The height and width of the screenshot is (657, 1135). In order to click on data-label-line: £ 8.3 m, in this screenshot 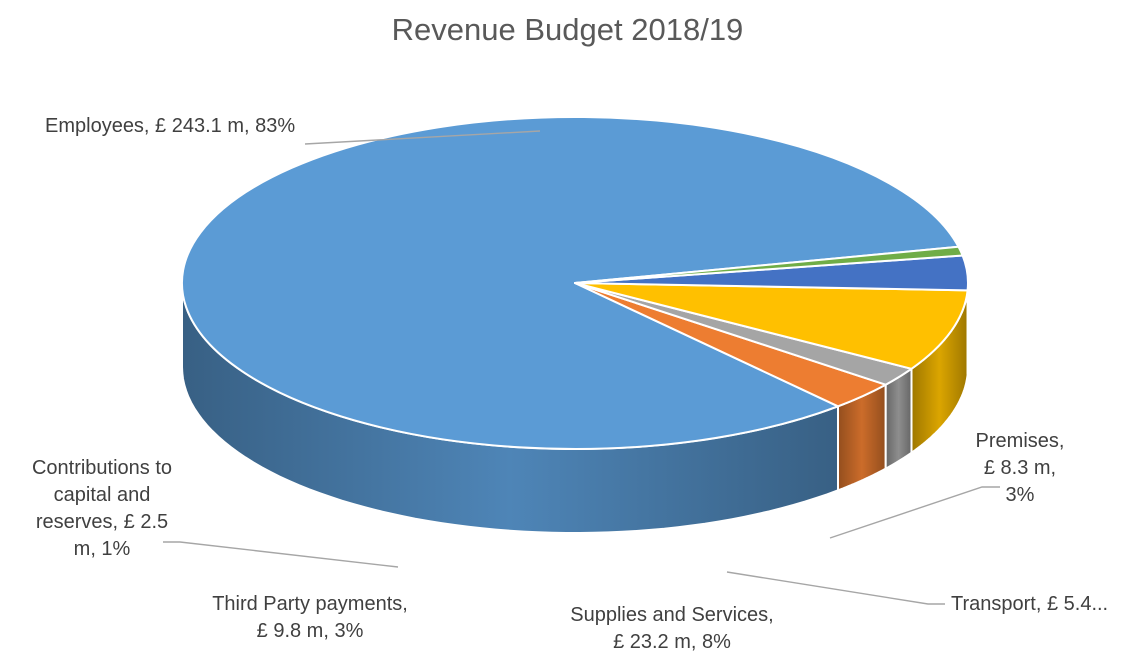, I will do `click(1020, 468)`.